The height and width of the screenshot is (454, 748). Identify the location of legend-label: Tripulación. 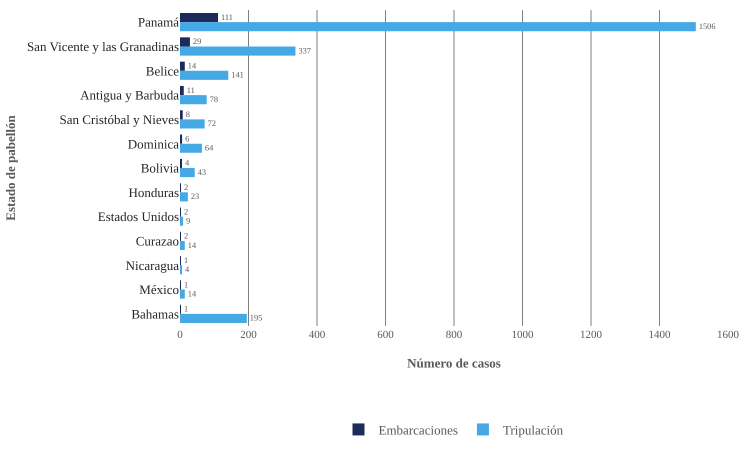
(533, 430).